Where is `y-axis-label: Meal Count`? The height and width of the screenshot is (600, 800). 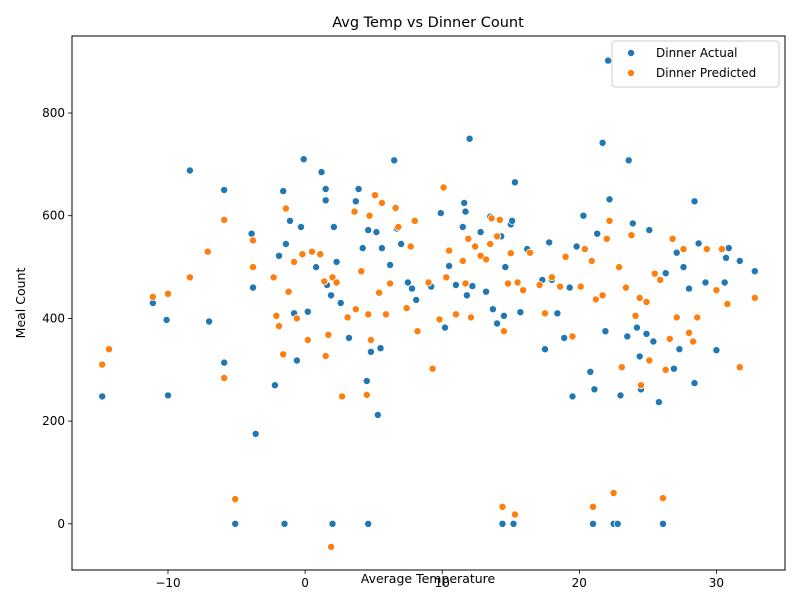
y-axis-label: Meal Count is located at coordinates (20, 303).